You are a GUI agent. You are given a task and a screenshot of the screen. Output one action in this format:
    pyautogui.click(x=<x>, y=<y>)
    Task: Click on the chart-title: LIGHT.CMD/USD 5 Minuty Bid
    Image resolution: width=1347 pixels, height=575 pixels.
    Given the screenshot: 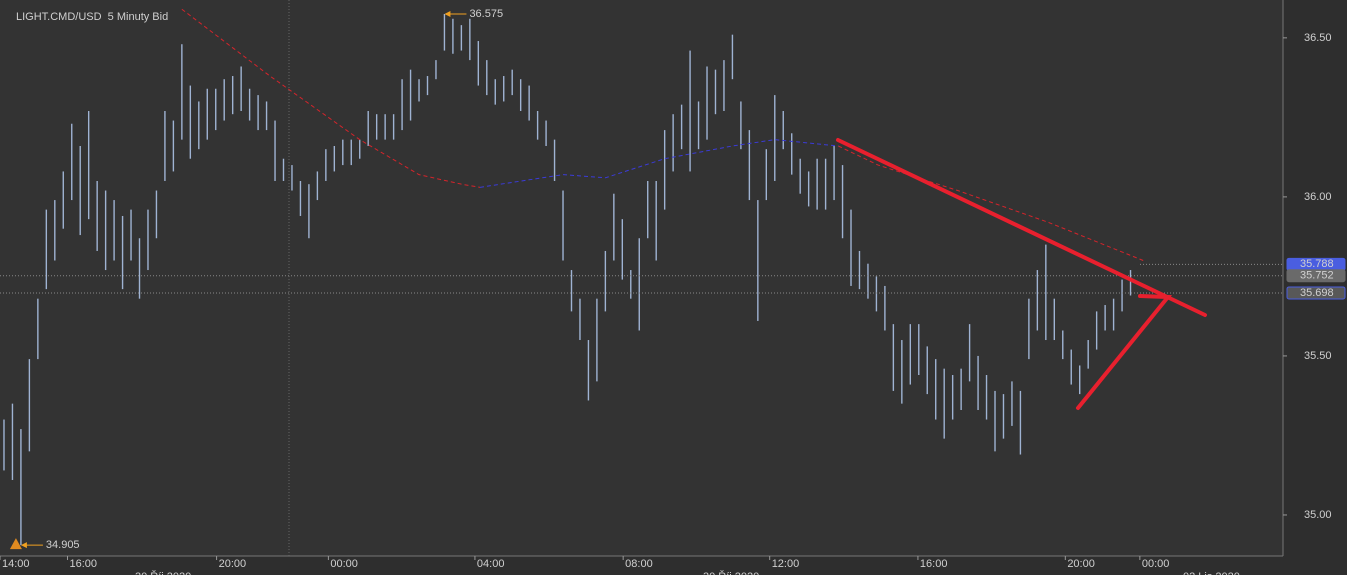 What is the action you would take?
    pyautogui.click(x=92, y=17)
    